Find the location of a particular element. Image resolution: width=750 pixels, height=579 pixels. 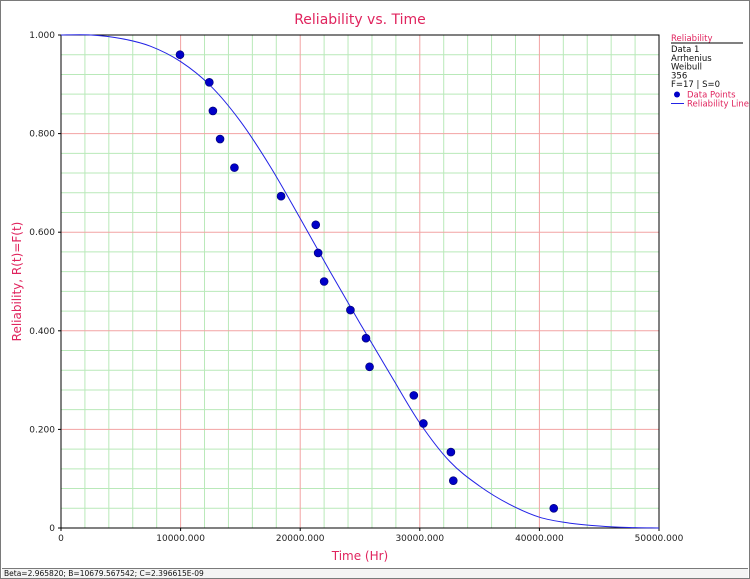

y-axis-title: Reliability, R(t)=F(t) is located at coordinates (17, 282).